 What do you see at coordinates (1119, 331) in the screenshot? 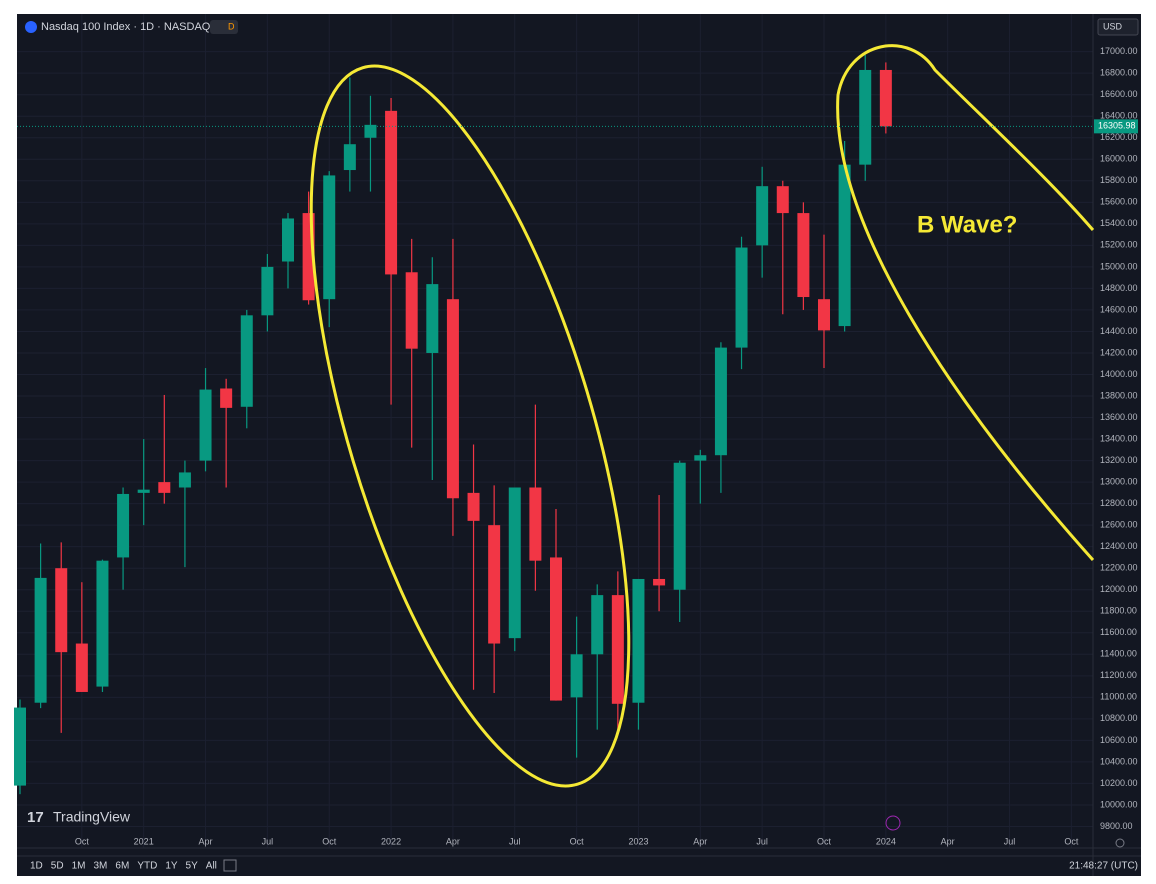
I see `y-tick-label: 14400.00` at bounding box center [1119, 331].